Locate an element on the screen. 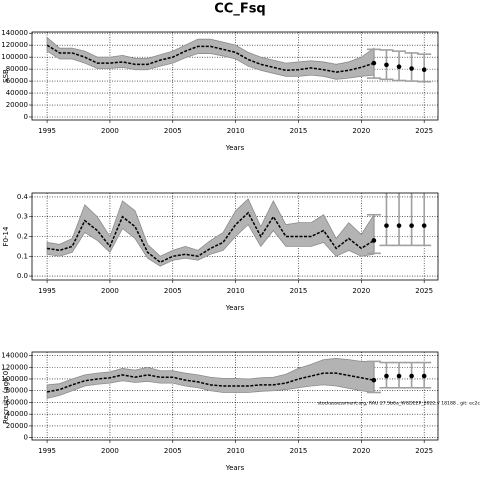 The image size is (480, 480). y-tick-label: 0.0 is located at coordinates (22, 276).